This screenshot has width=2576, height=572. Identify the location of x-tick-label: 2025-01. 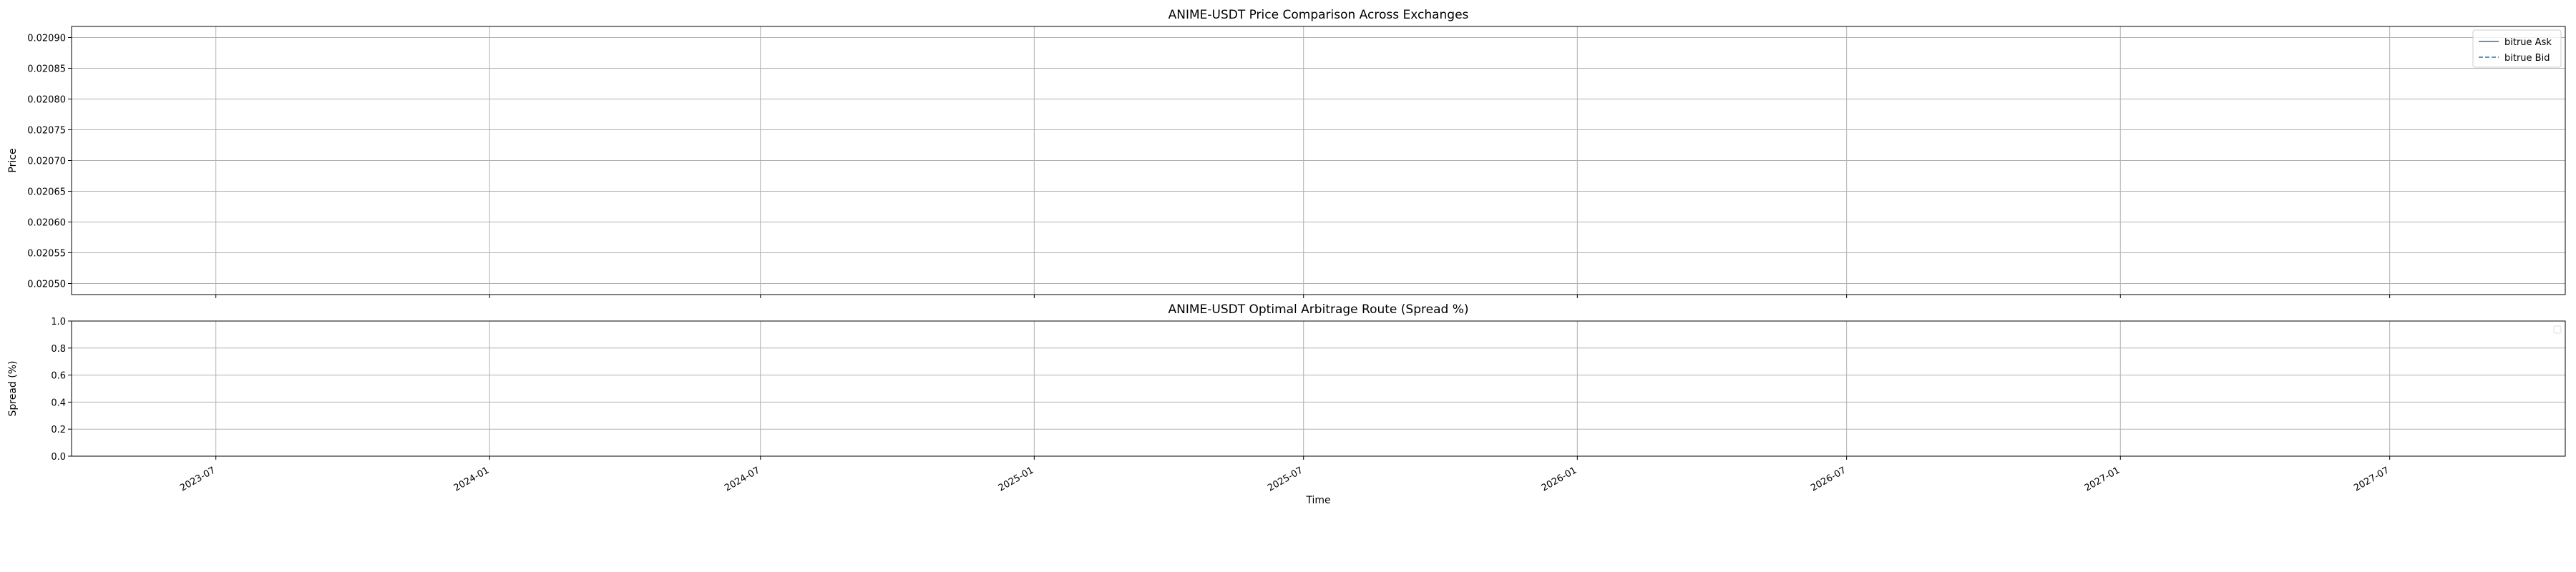
(1017, 479).